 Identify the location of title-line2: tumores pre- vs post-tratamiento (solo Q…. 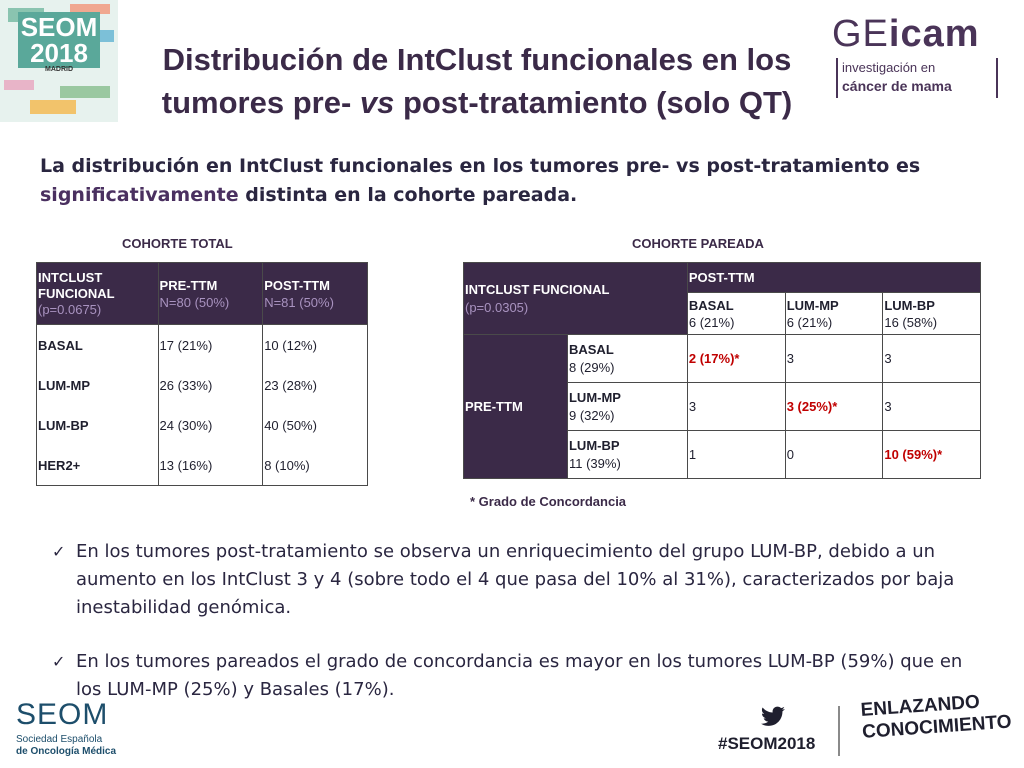
(477, 102).